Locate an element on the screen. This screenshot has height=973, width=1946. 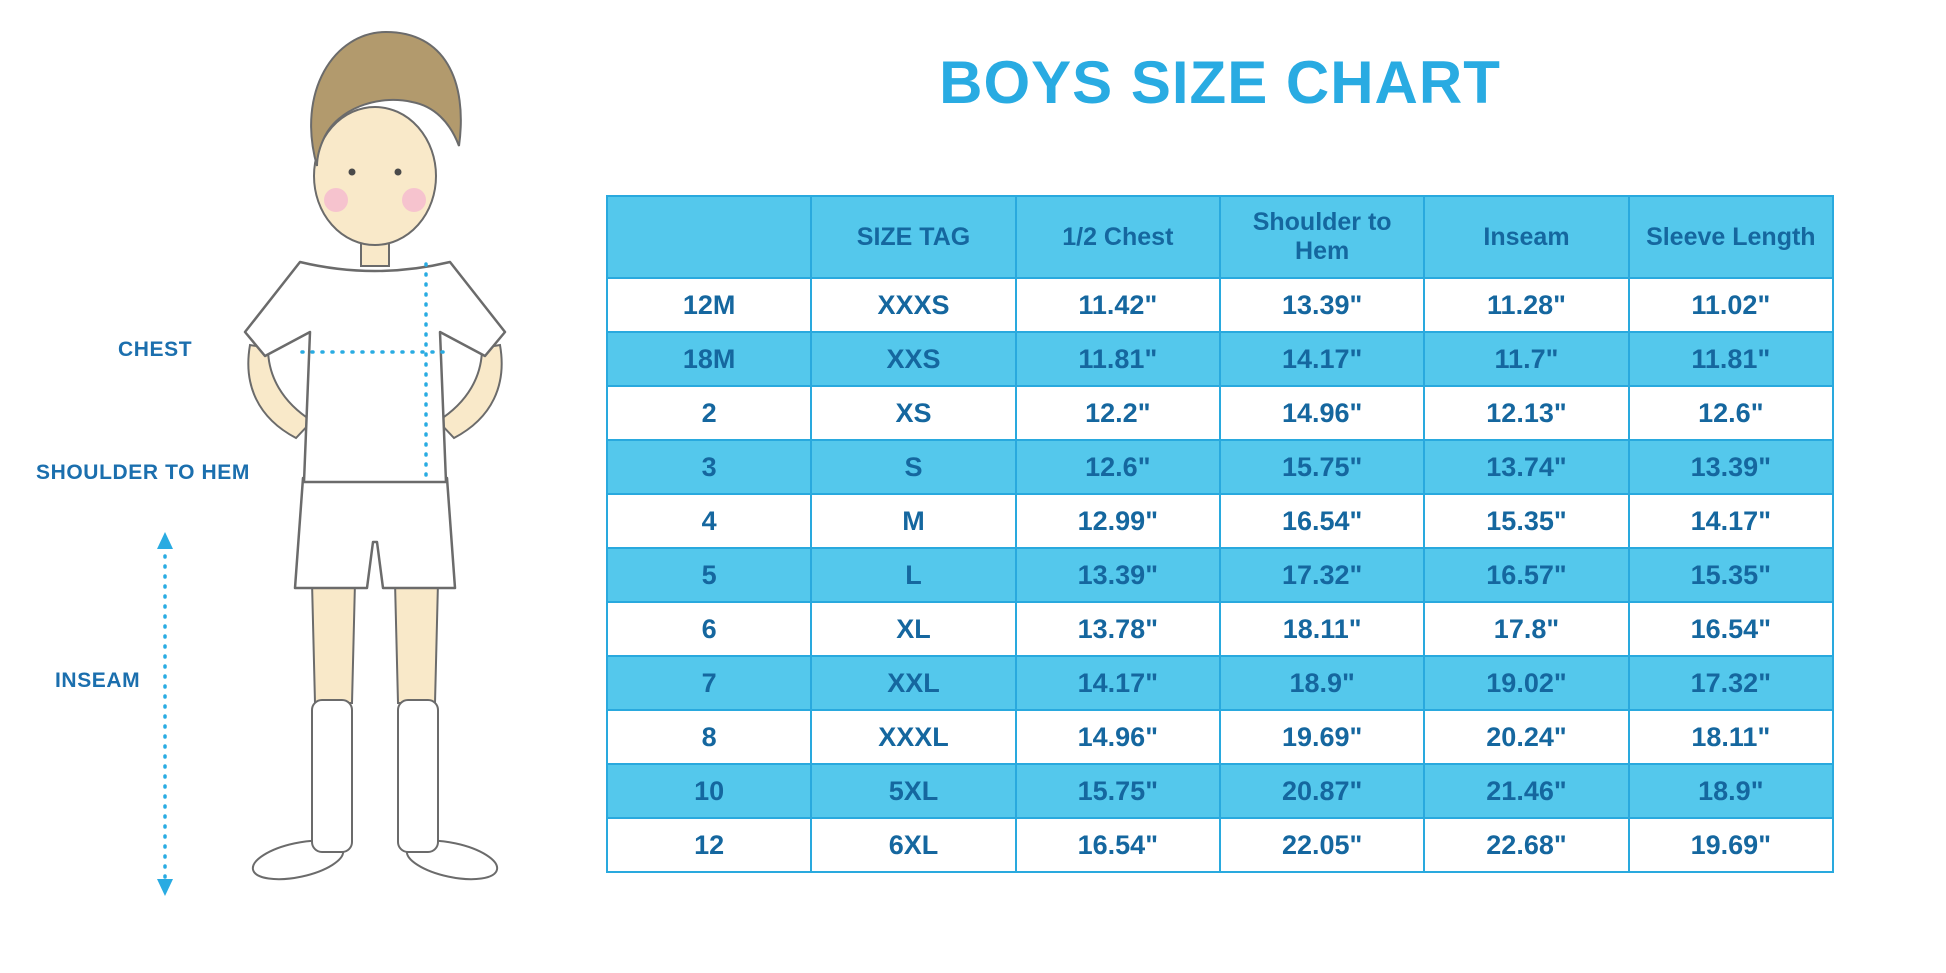
measurement-cell: 11.7" is located at coordinates (1526, 359).